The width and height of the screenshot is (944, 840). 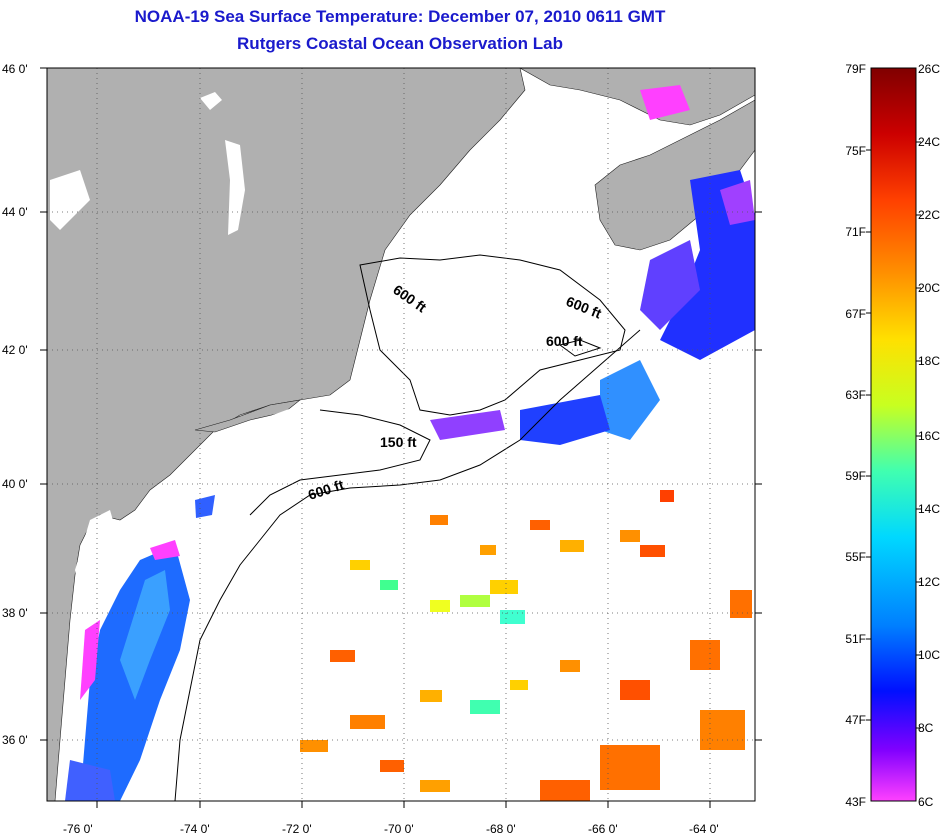 I want to click on cb-f-75: 75F, so click(x=855, y=151).